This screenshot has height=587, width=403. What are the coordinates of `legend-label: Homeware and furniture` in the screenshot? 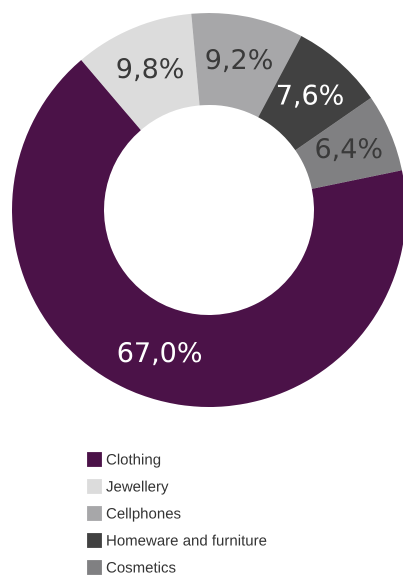 It's located at (186, 541).